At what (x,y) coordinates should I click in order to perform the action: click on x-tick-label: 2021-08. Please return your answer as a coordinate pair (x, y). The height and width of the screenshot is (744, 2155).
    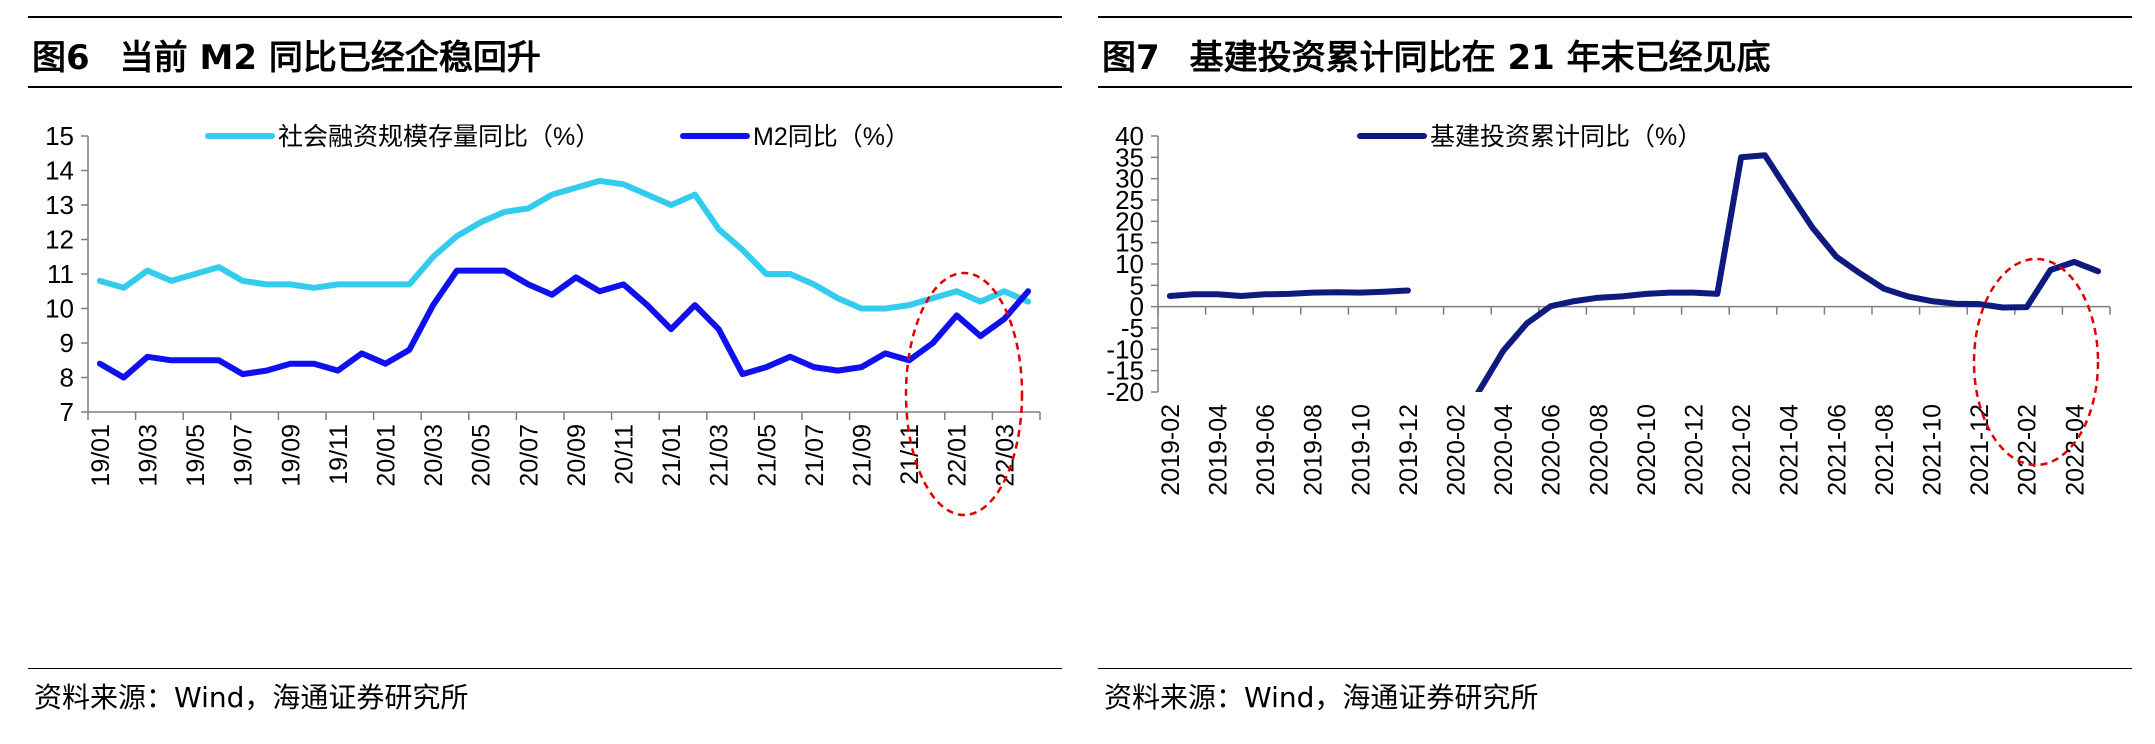
    Looking at the image, I should click on (1885, 450).